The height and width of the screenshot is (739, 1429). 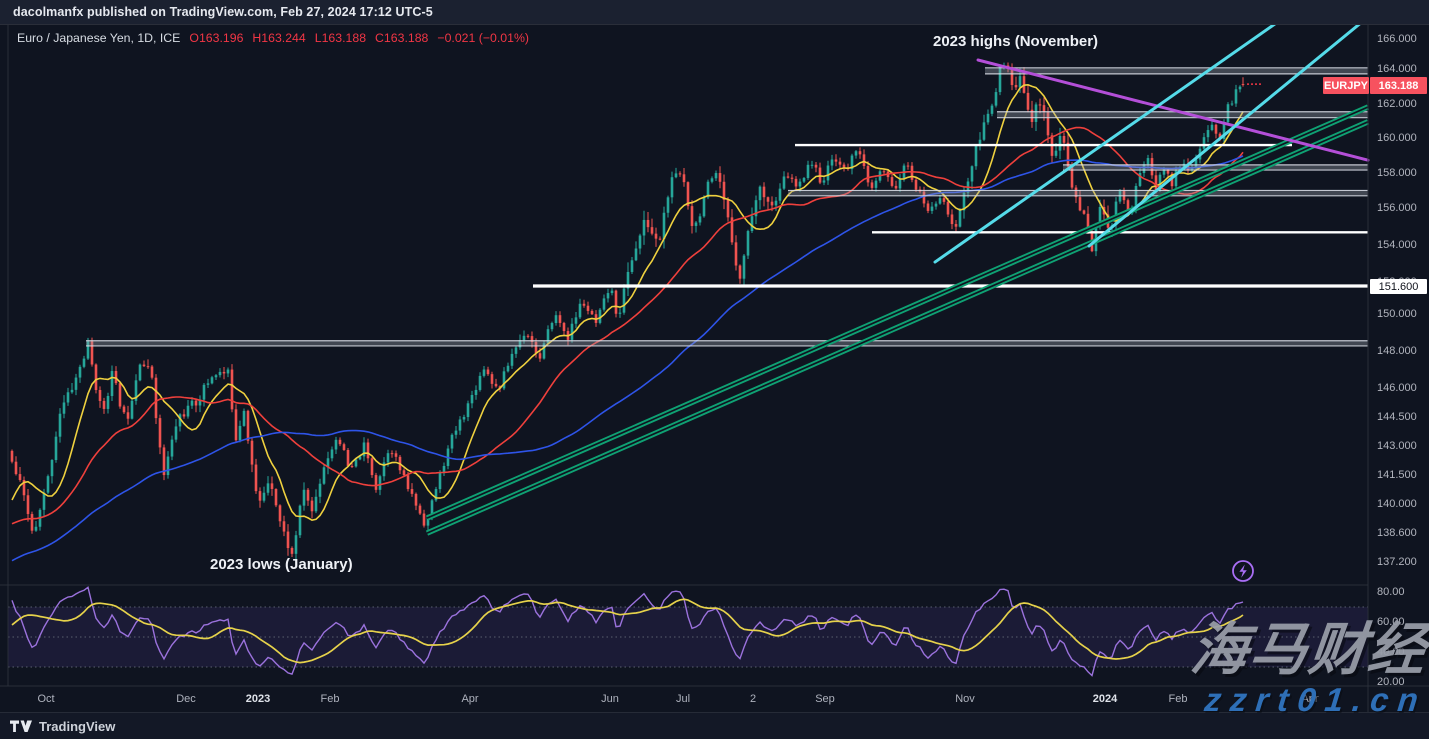 What do you see at coordinates (1346, 85) in the screenshot?
I see `symbol-badge-label: EURJPY` at bounding box center [1346, 85].